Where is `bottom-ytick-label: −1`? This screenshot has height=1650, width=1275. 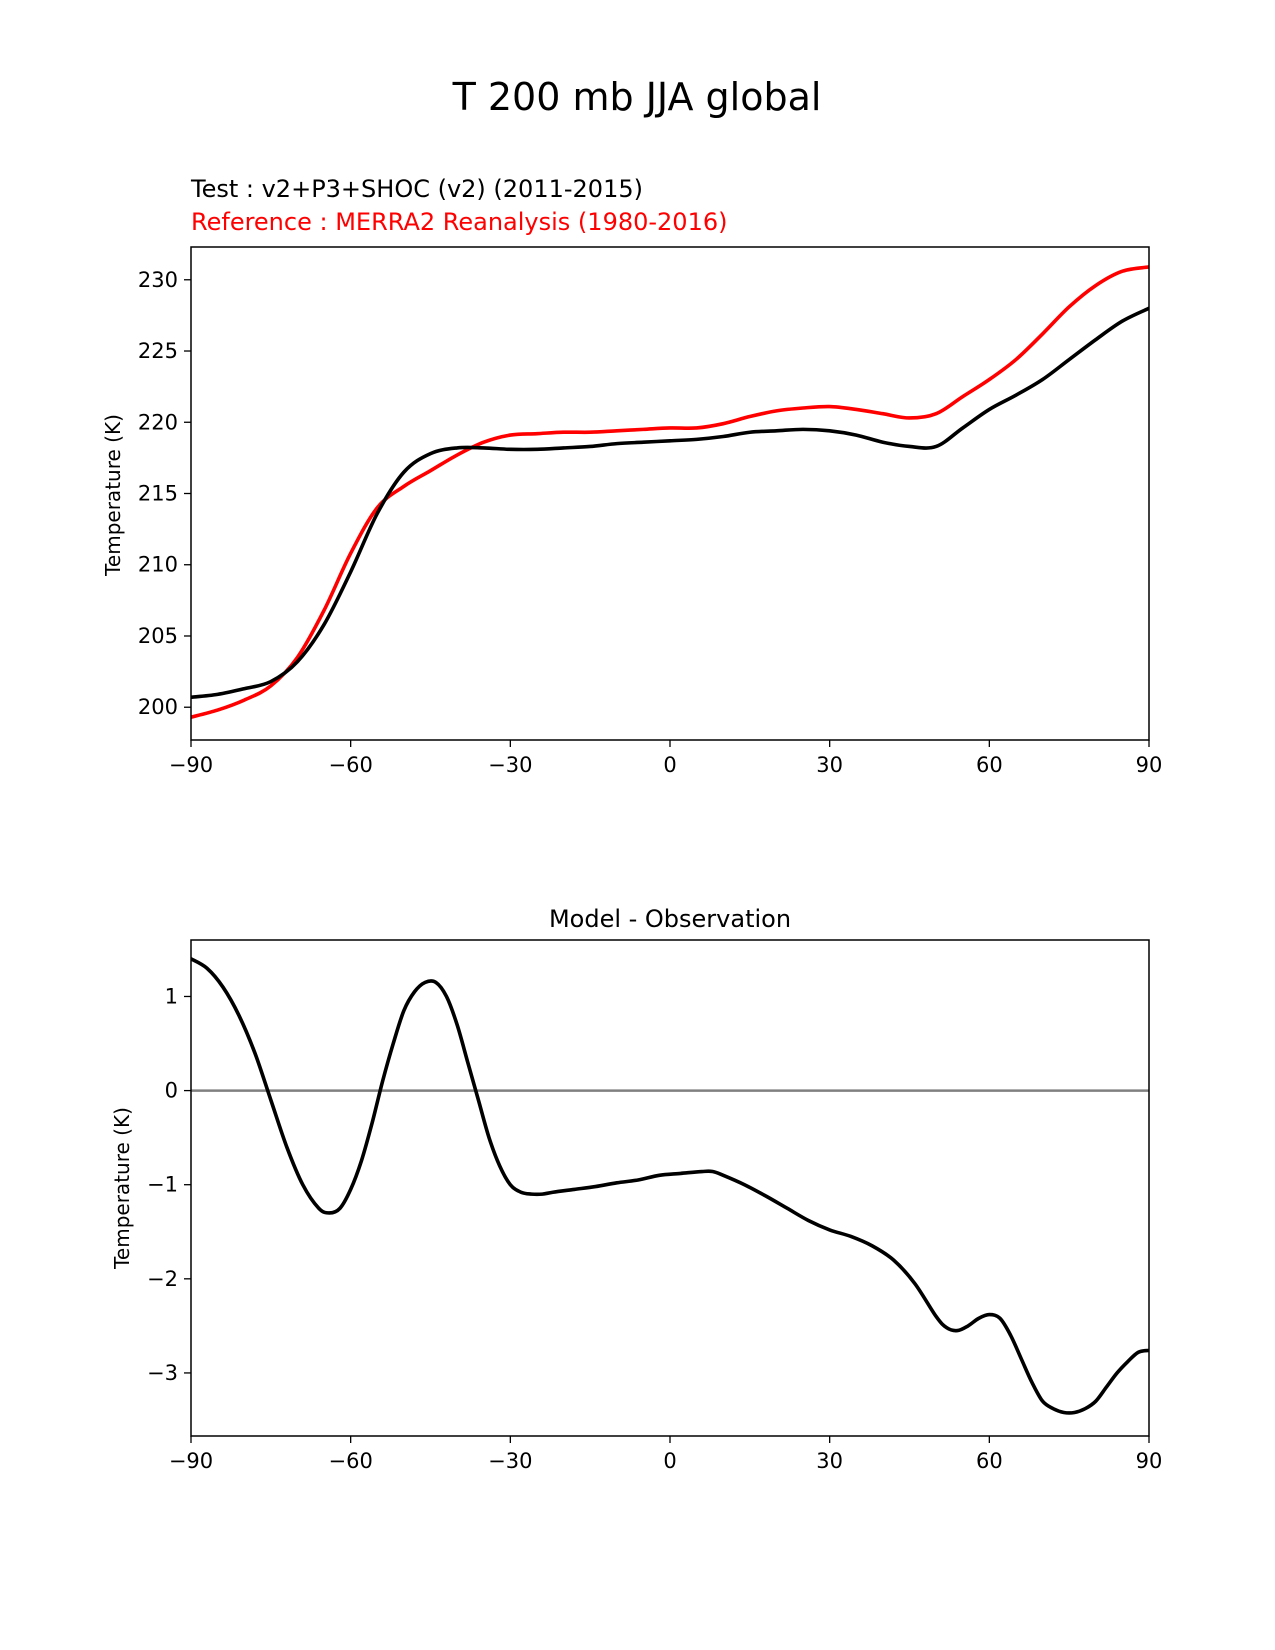 bottom-ytick-label: −1 is located at coordinates (162, 1185).